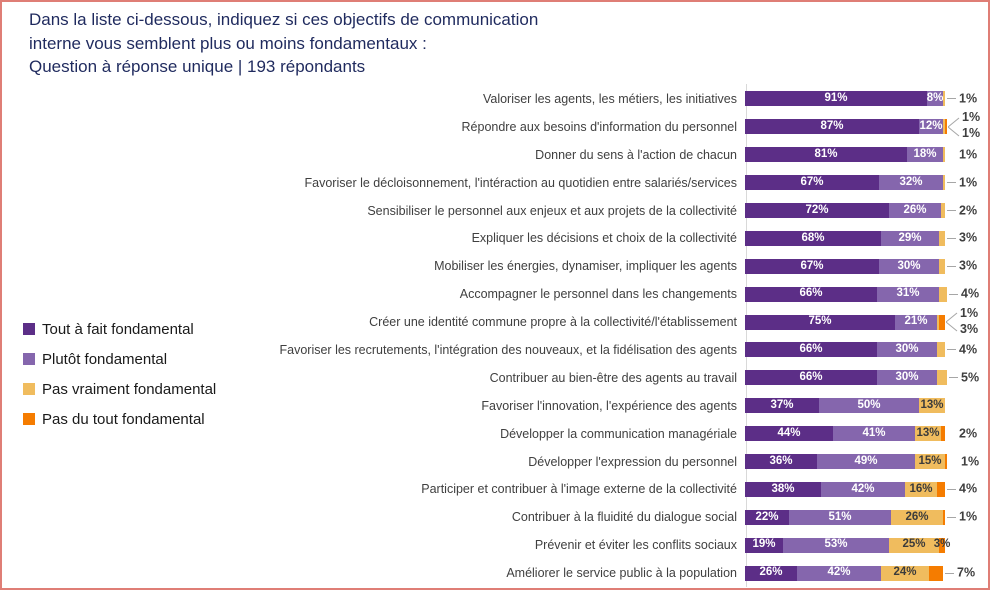  Describe the element at coordinates (632, 461) in the screenshot. I see `category-label: Développer l'expression du personnel` at that location.